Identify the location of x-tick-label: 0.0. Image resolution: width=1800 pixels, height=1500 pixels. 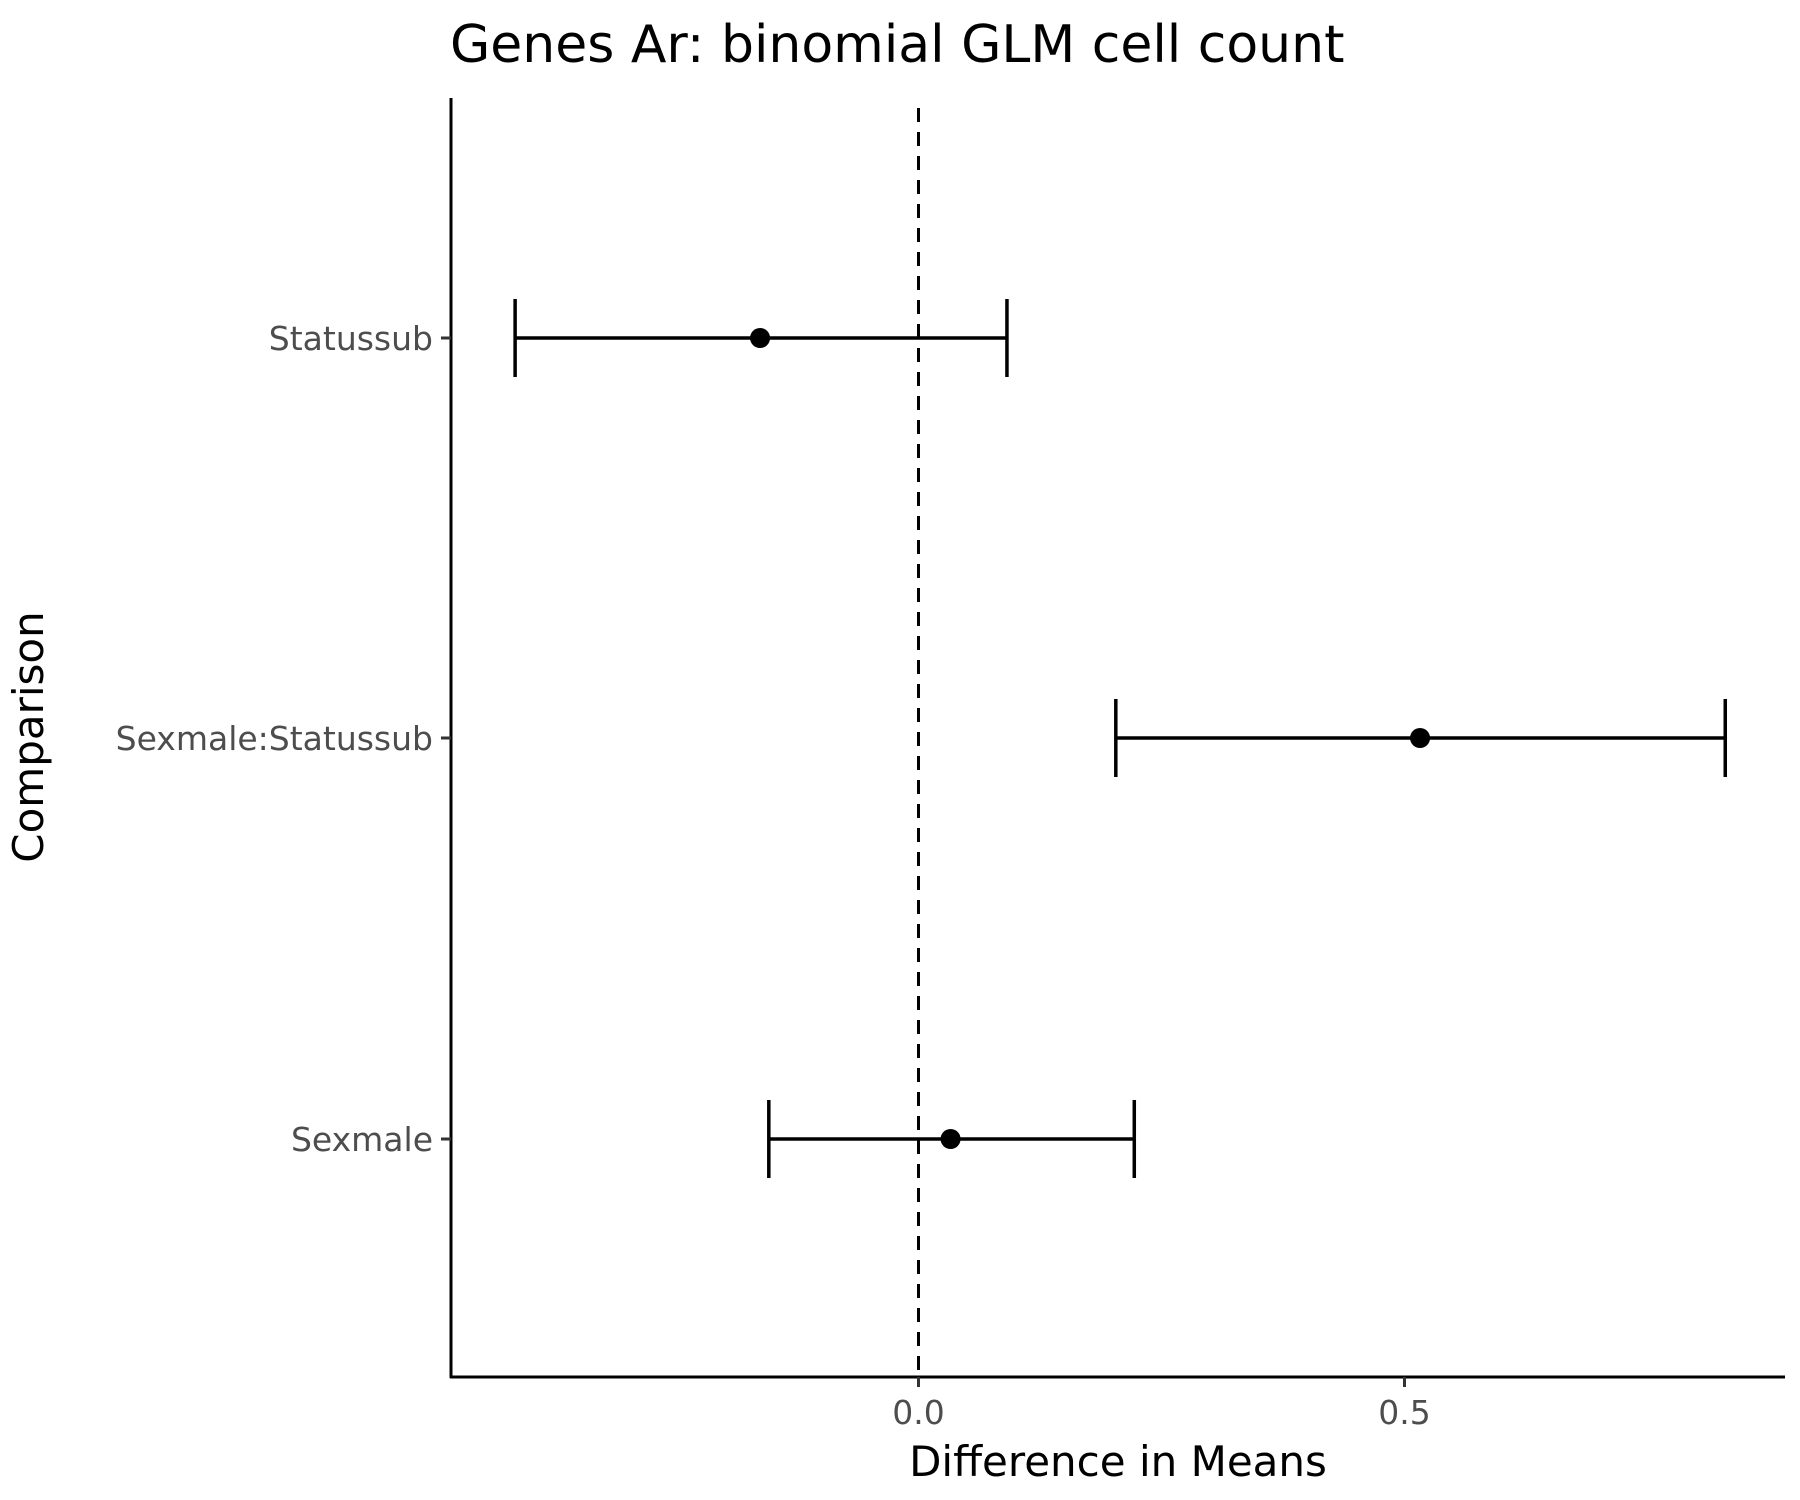
(918, 1412).